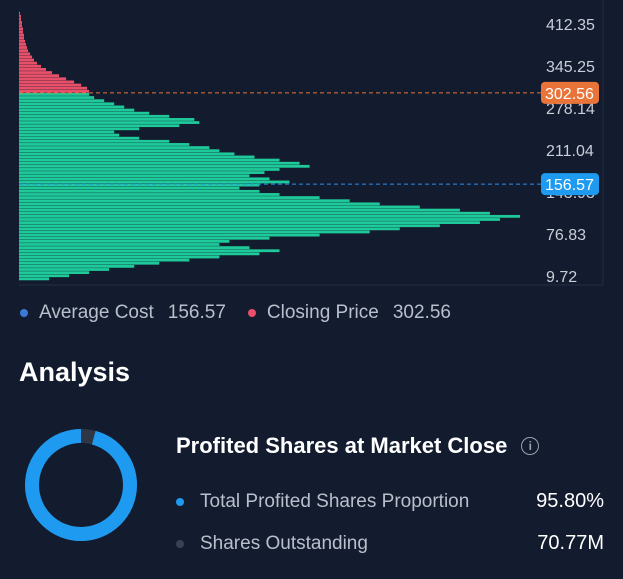 The height and width of the screenshot is (579, 623). I want to click on info-icon: i, so click(530, 446).